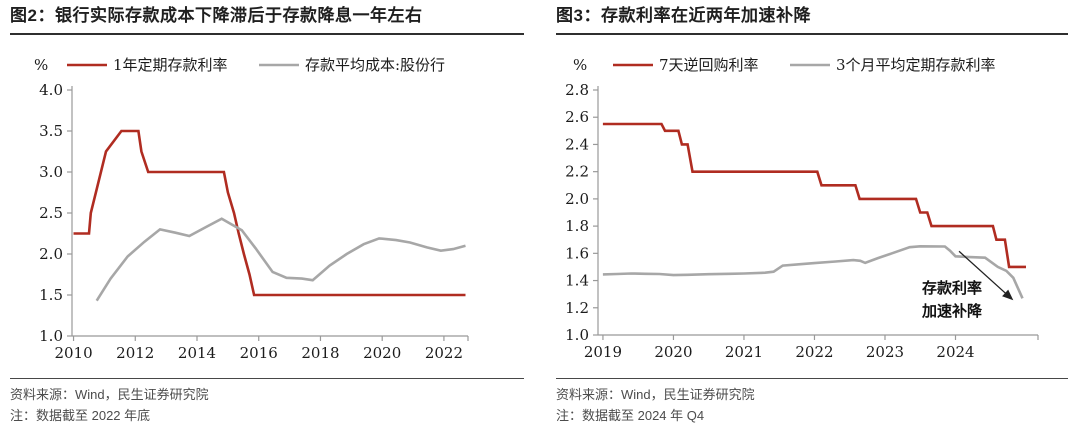 This screenshot has height=446, width=1080. Describe the element at coordinates (655, 394) in the screenshot. I see `figure3-source: 资料来源：Wind，民生证券研究院` at that location.